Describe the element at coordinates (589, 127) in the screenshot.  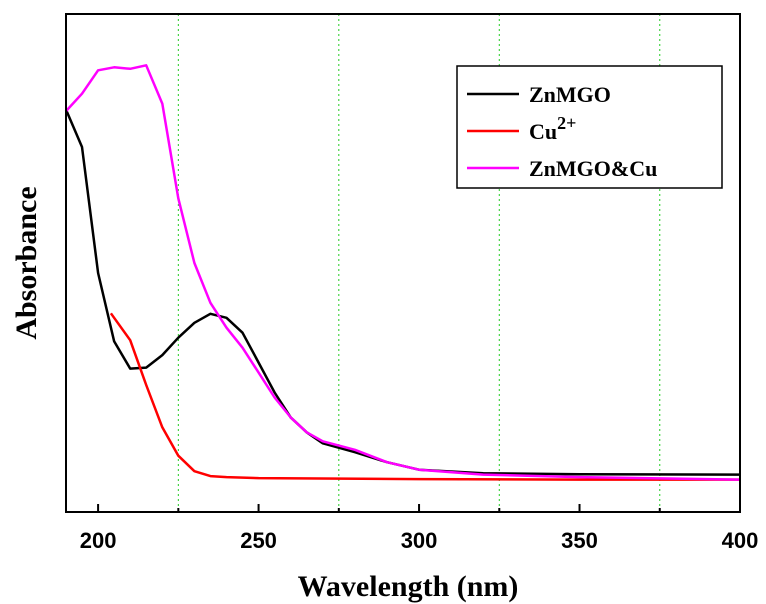
I see `legend: ZnMGO Cu2+ ZnMGO&Cu` at that location.